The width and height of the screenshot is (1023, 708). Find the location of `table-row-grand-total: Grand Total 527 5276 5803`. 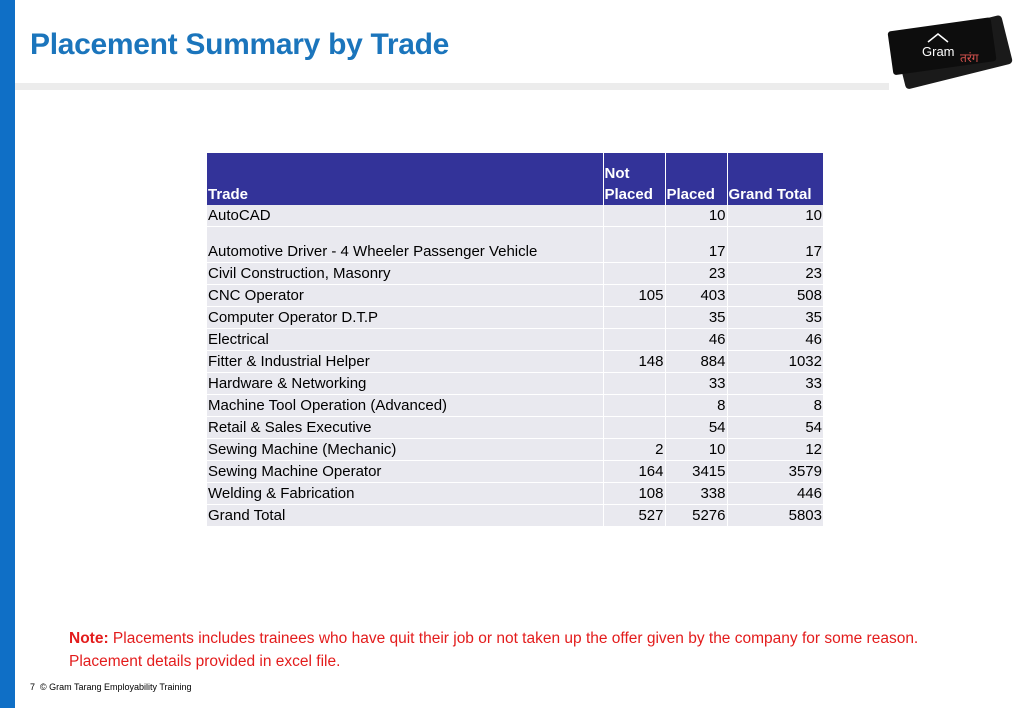

table-row-grand-total: Grand Total 527 5276 5803 is located at coordinates (515, 515).